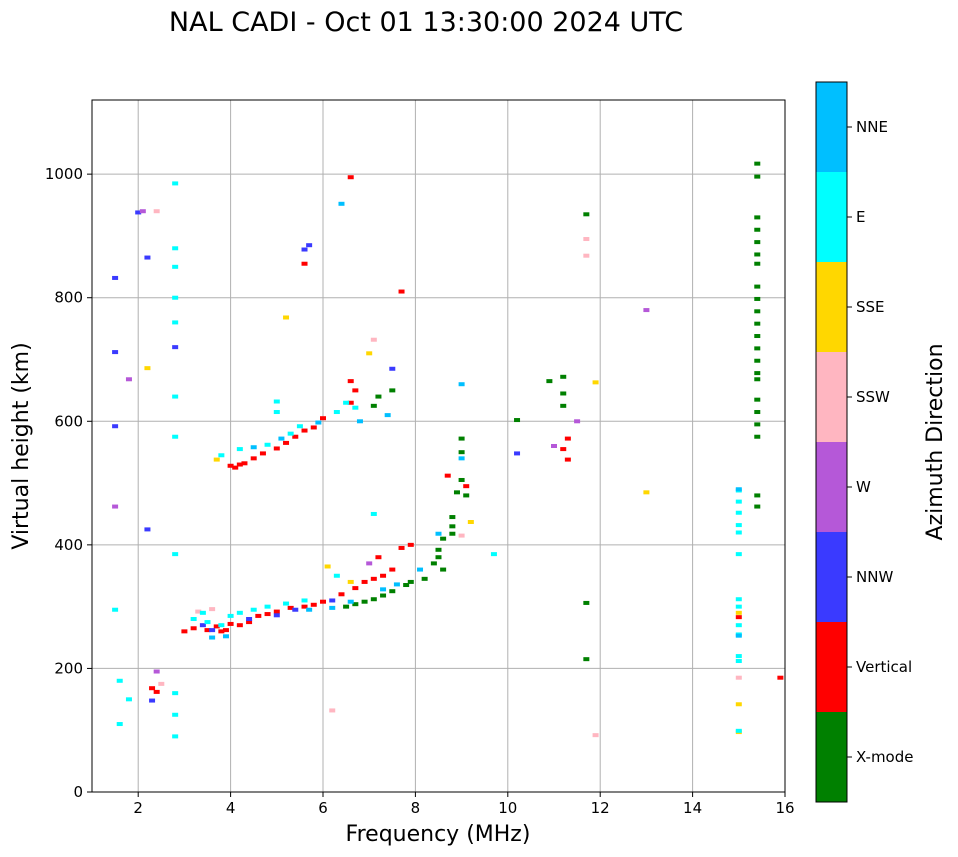 The width and height of the screenshot is (958, 857). I want to click on colorbar-frame, so click(831, 442).